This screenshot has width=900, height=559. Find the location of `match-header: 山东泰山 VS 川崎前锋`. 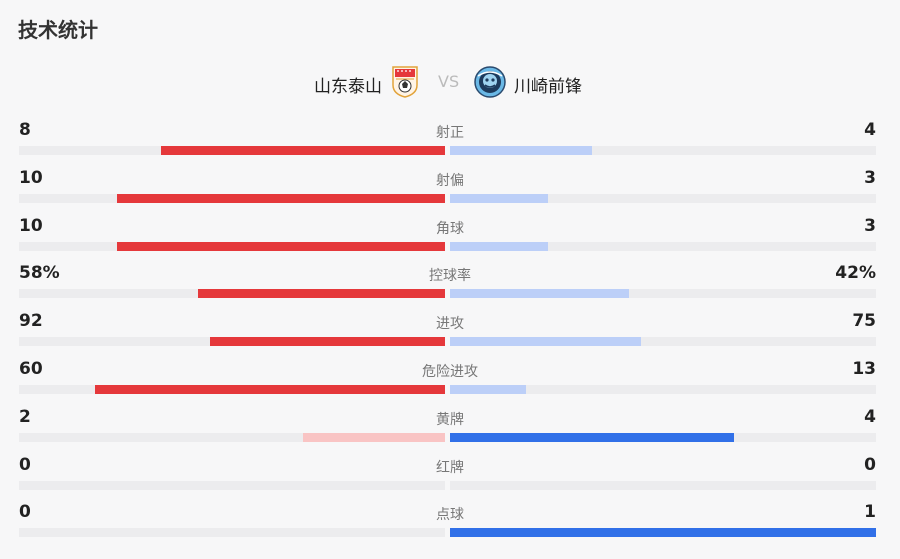

match-header: 山东泰山 VS 川崎前锋 is located at coordinates (450, 84).